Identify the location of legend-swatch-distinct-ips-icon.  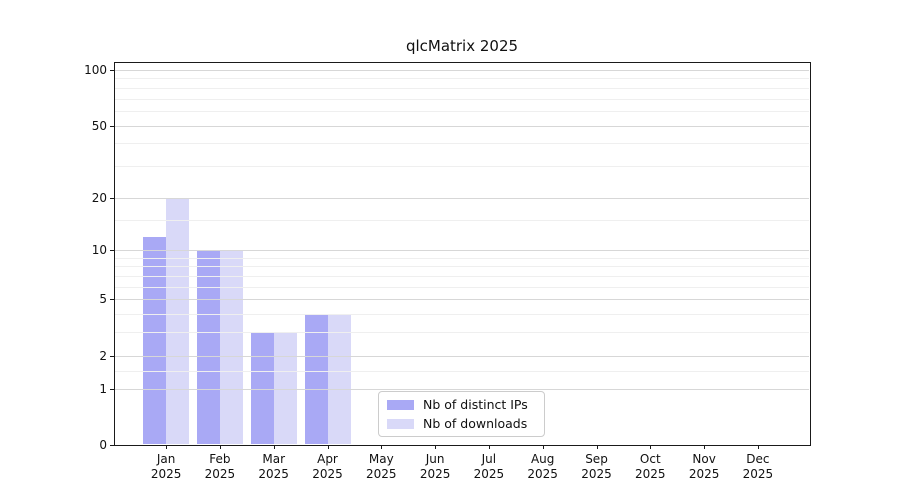
(400, 404).